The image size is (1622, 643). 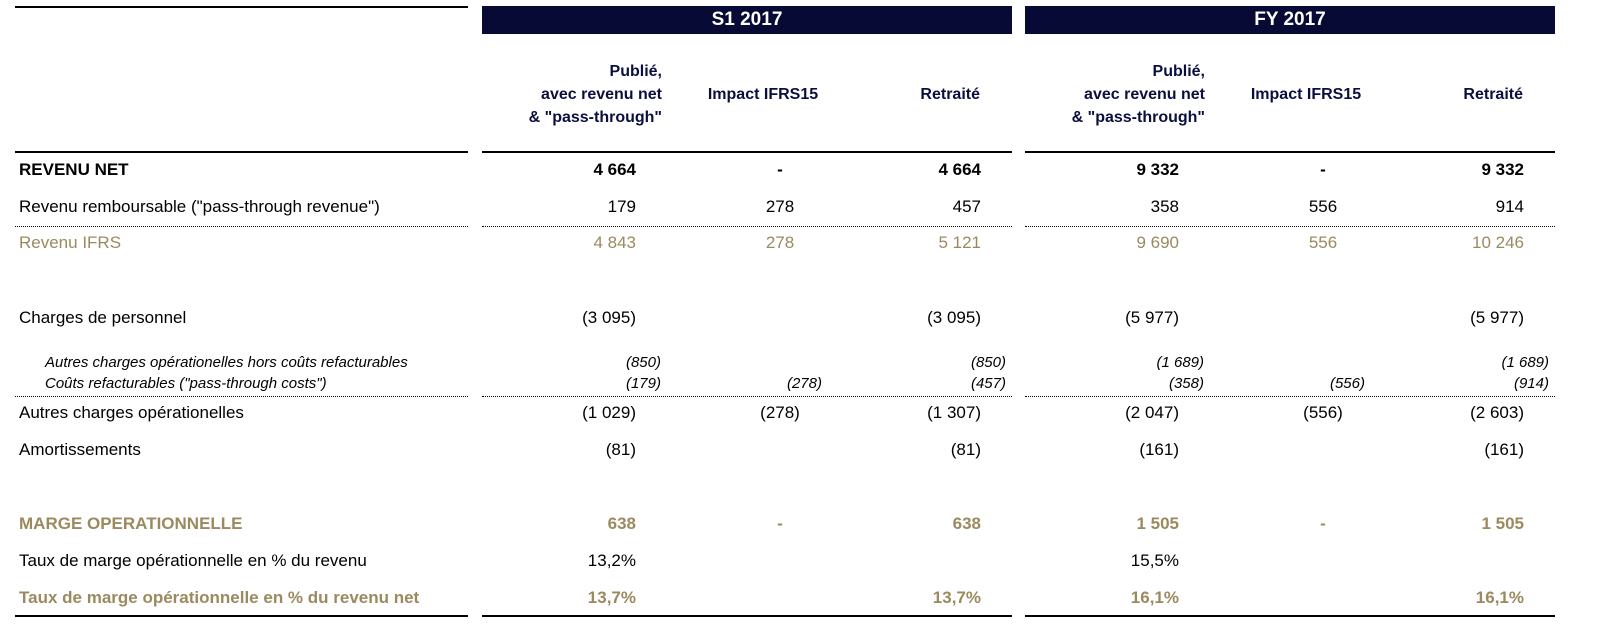 What do you see at coordinates (70, 242) in the screenshot?
I see `row-label: Revenu IFRS` at bounding box center [70, 242].